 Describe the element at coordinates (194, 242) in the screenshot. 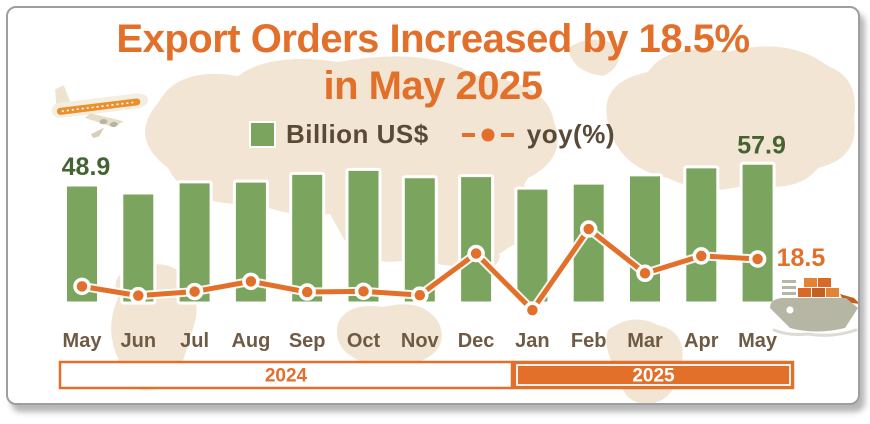

I see `bar-jul-2024` at that location.